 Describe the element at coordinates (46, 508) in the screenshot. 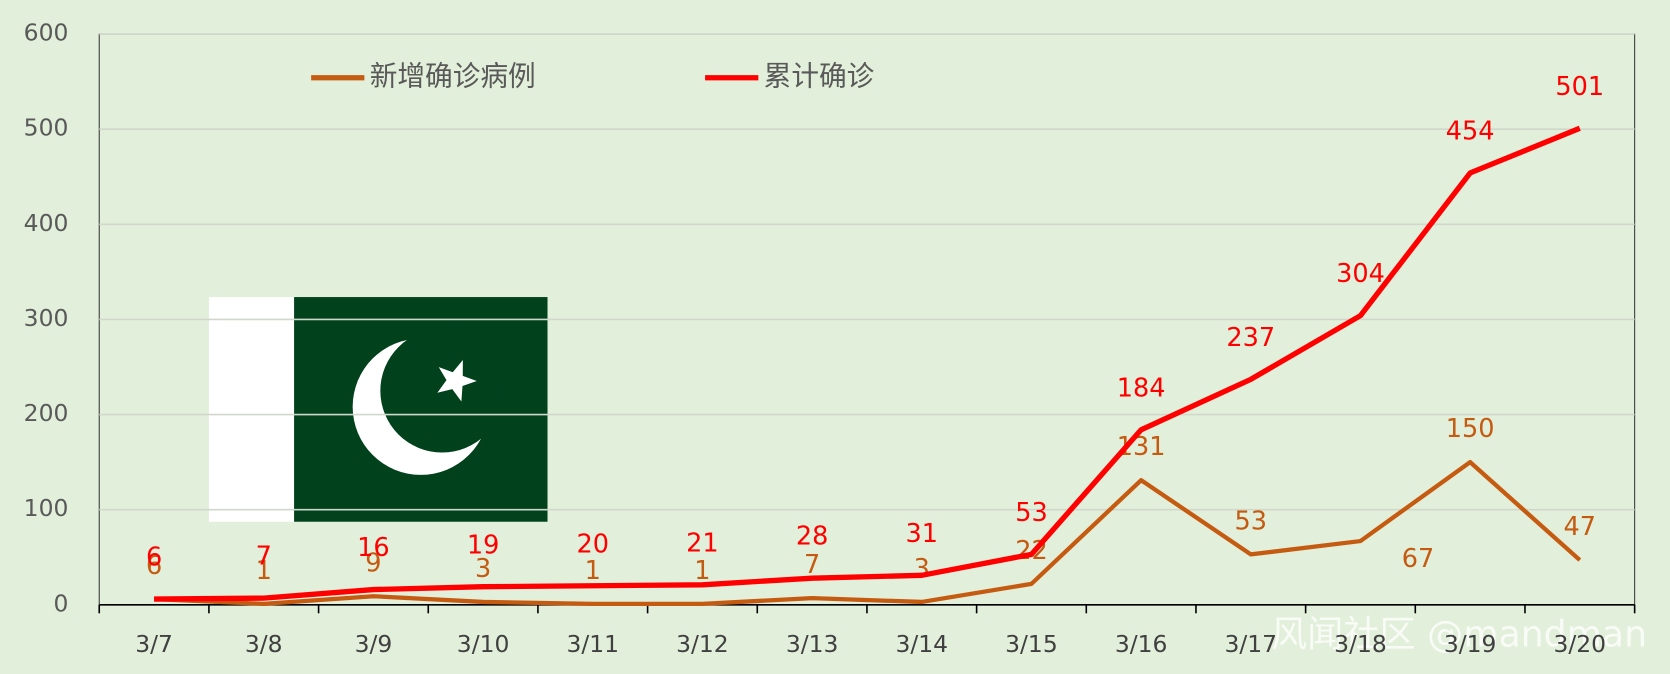

I see `y-tick-label: 100` at that location.